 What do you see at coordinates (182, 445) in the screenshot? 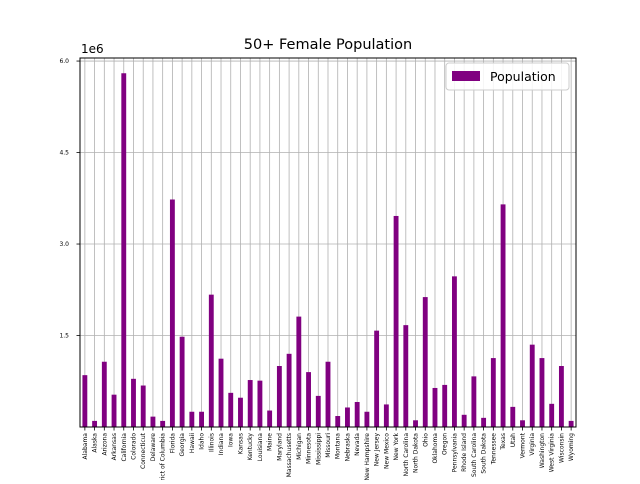
I see `x-tick-label: Georgia` at bounding box center [182, 445].